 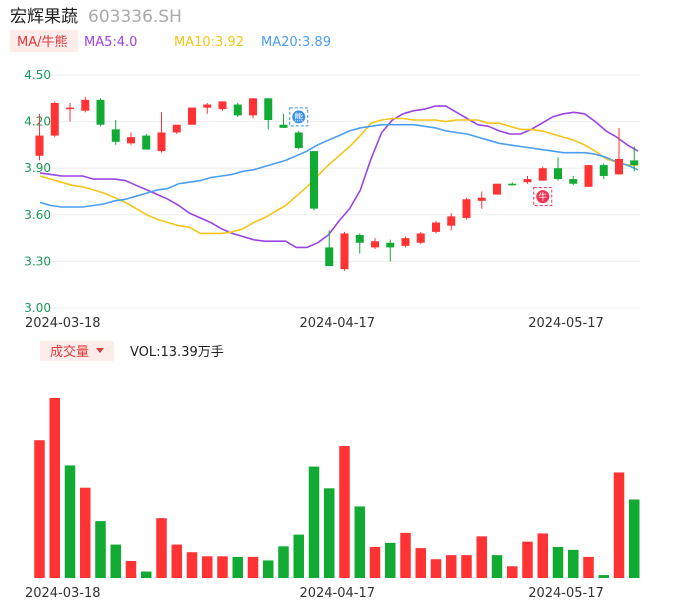 I want to click on stock-name: 宏辉果蔬, so click(x=44, y=17).